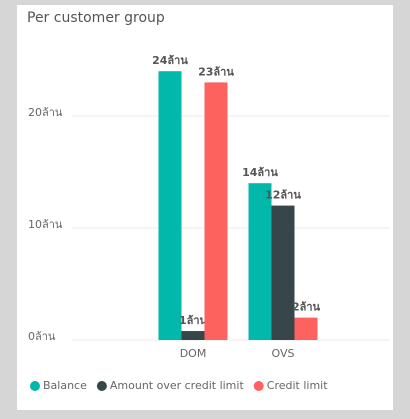  I want to click on chart-title: Per customer group, so click(96, 18).